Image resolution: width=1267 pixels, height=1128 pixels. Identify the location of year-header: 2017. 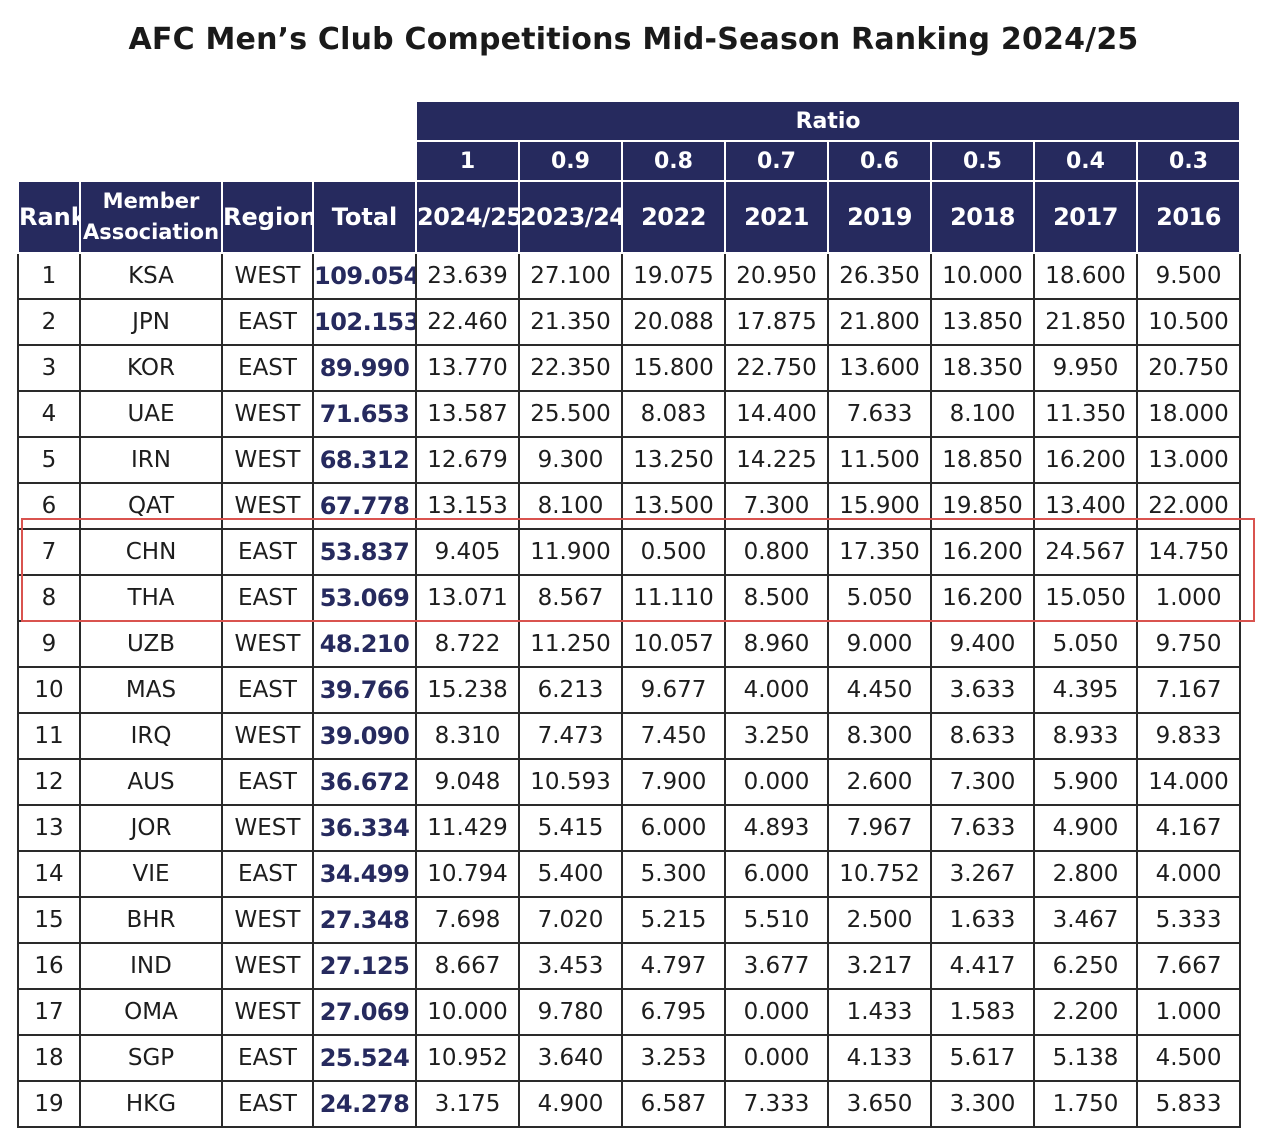
(1085, 217).